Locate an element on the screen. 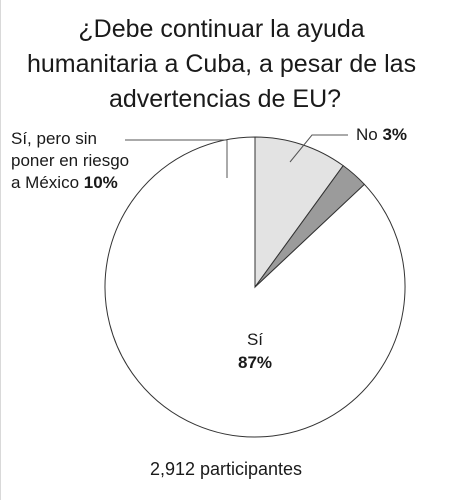  title-line-1: ¿Debe continuar la ayuda is located at coordinates (221, 29).